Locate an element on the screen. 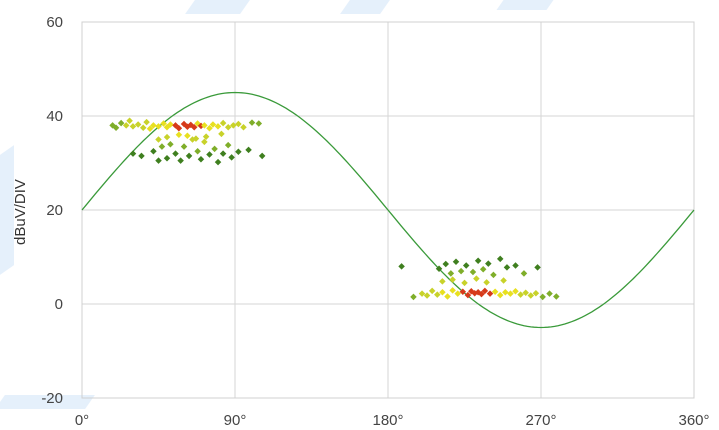 The image size is (719, 430). y-axis-label: dBuV/DIV is located at coordinates (20, 212).